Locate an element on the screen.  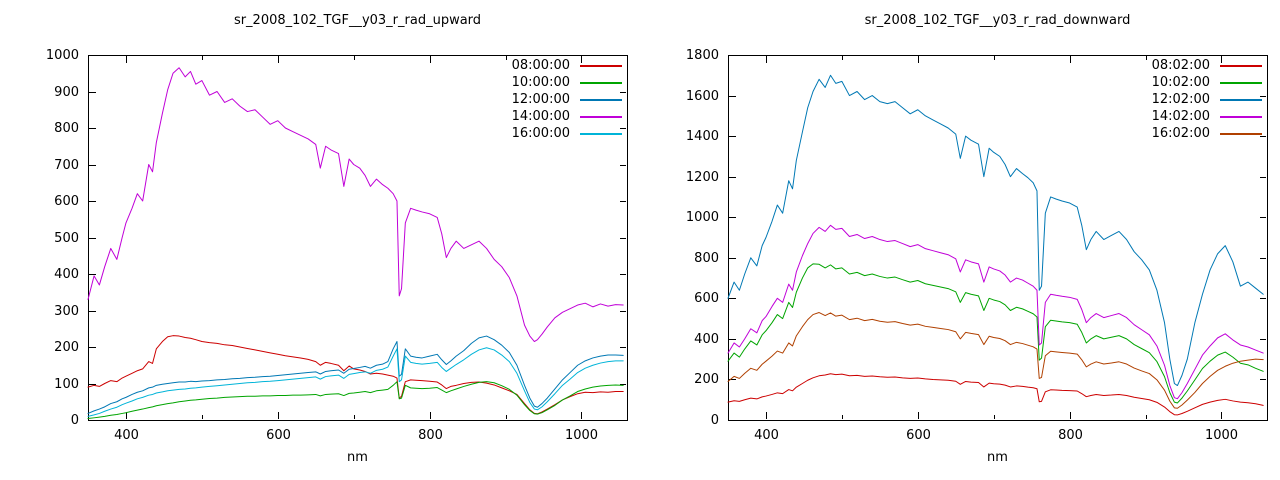
x-axis-label-upward: nm is located at coordinates (357, 457).